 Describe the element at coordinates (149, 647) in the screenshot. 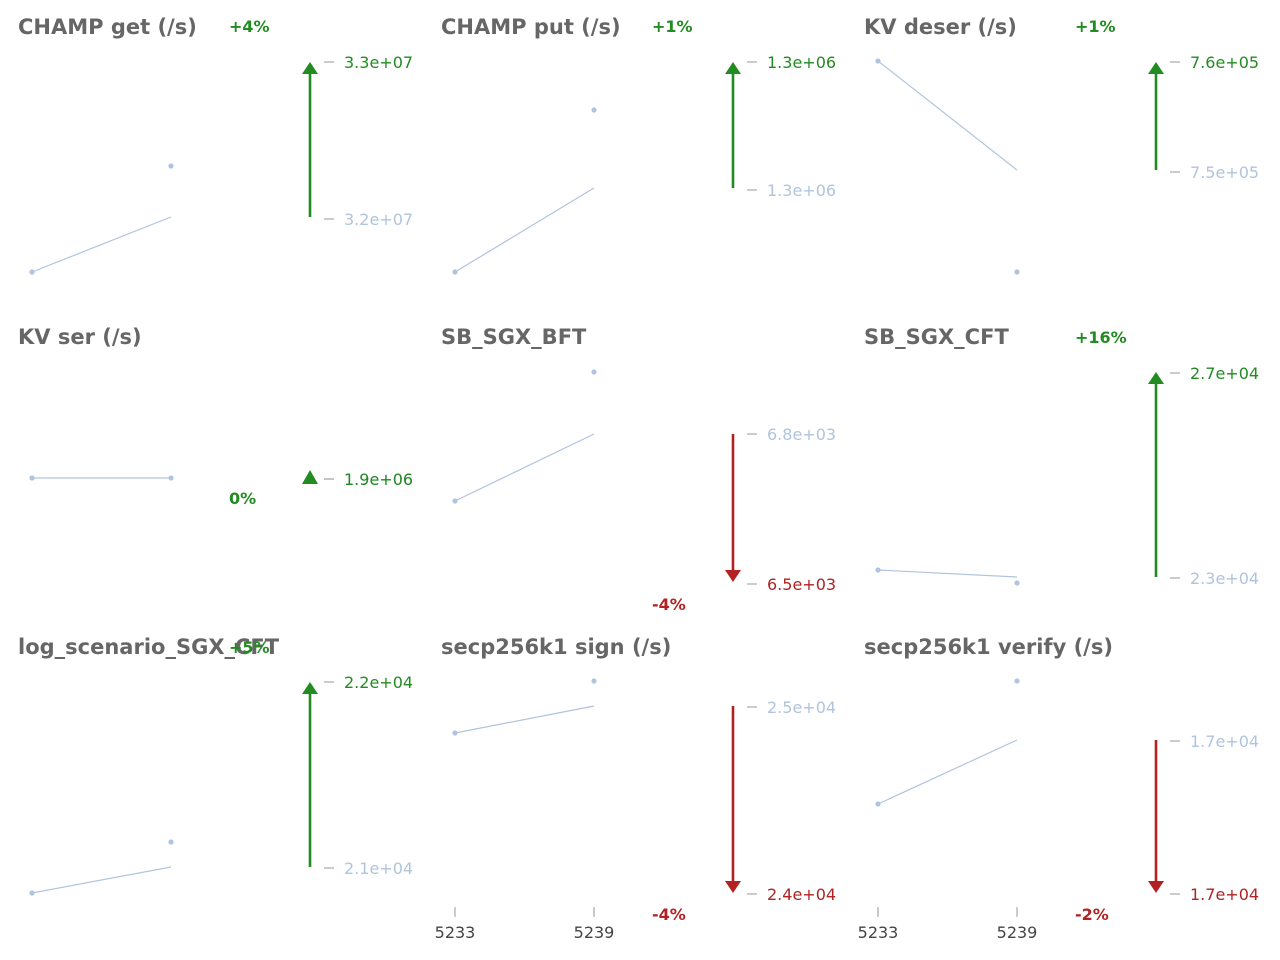

I see `panel-title: log_scenario_SGX_CFT` at that location.